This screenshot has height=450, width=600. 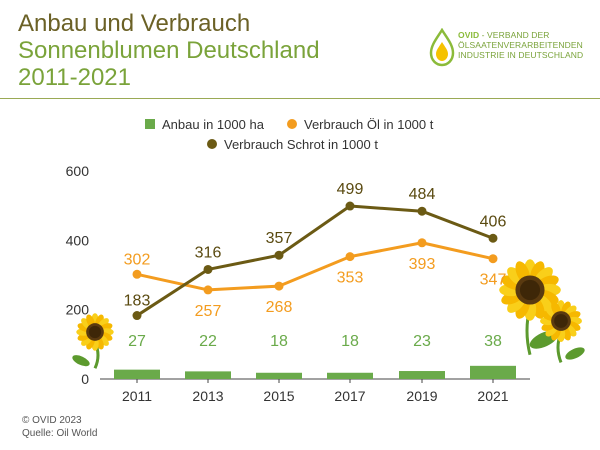 I want to click on bar-data-label: 27, so click(x=137, y=341).